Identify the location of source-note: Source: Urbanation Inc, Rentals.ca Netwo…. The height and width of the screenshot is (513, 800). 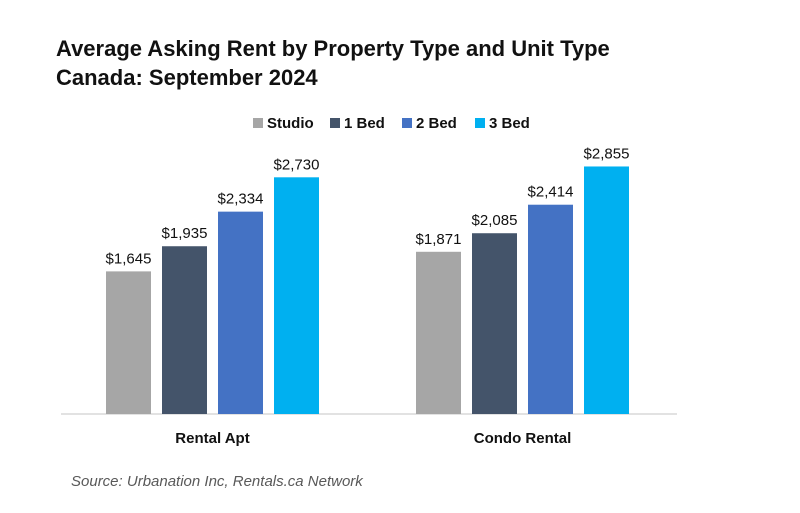
(217, 481).